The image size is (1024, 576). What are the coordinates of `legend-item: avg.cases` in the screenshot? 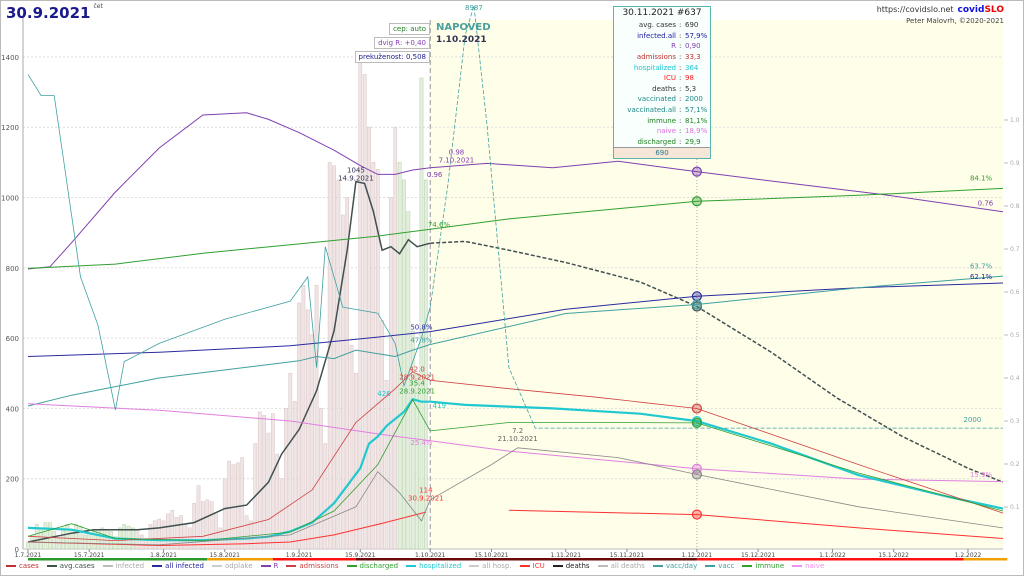 It's located at (70, 566).